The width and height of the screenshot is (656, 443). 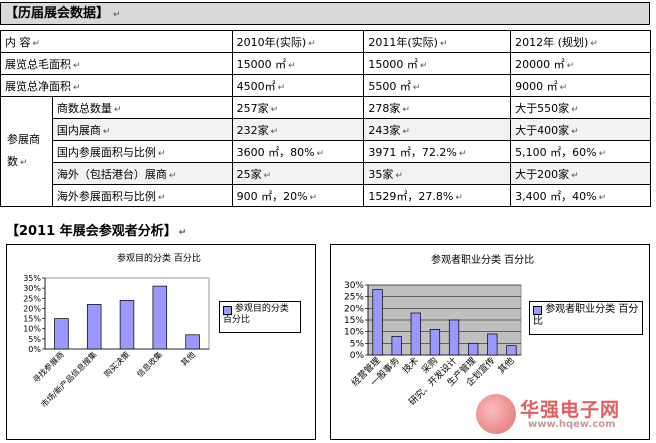 I want to click on row-label: 展览总毛面积 ↵, so click(x=116, y=63).